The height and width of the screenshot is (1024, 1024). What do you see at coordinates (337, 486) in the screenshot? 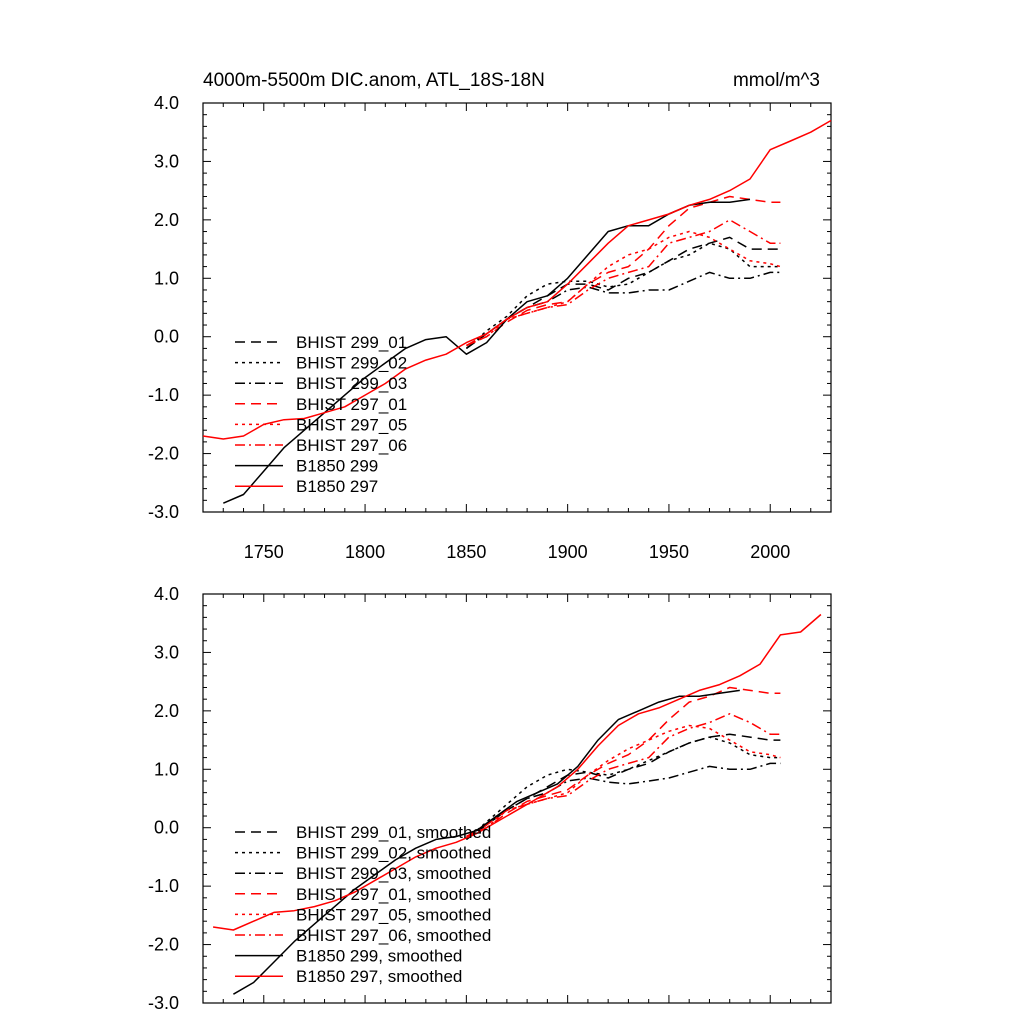
I see `legend-label: B1850 297` at bounding box center [337, 486].